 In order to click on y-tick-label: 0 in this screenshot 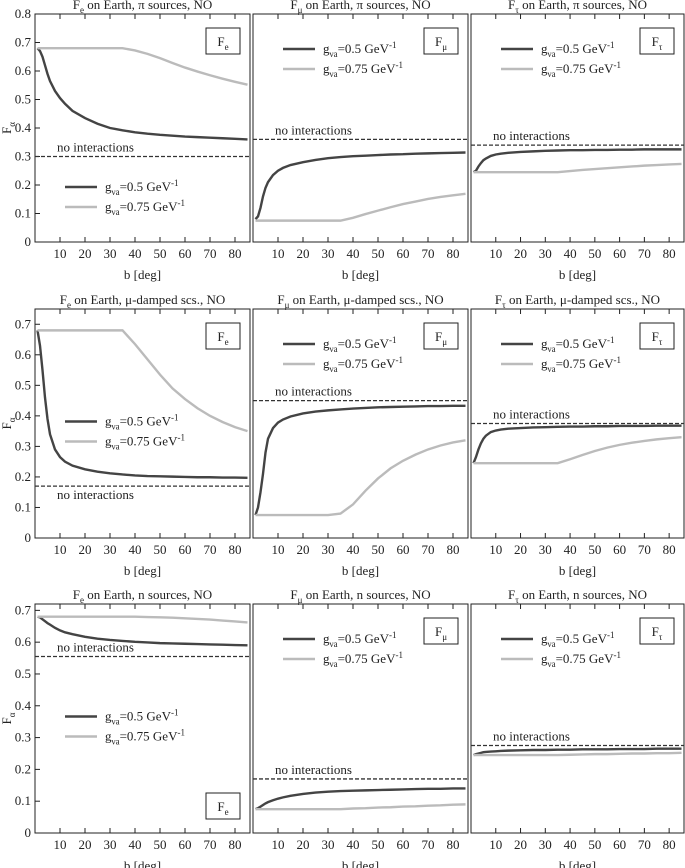, I will do `click(28, 537)`.